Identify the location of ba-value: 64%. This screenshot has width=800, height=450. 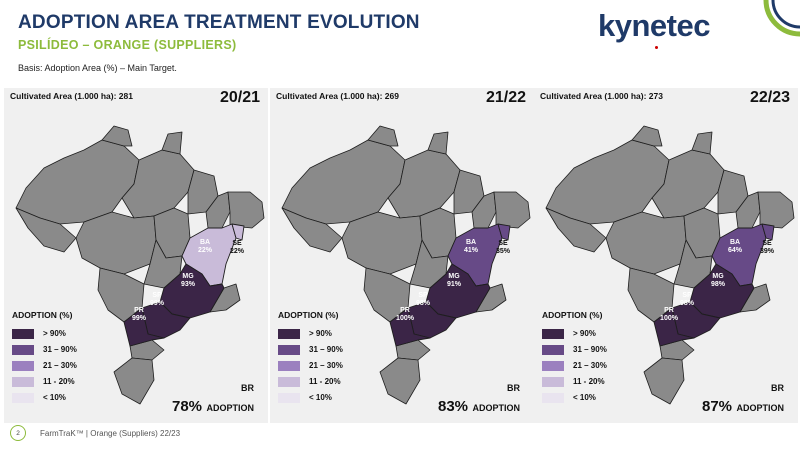
(735, 250).